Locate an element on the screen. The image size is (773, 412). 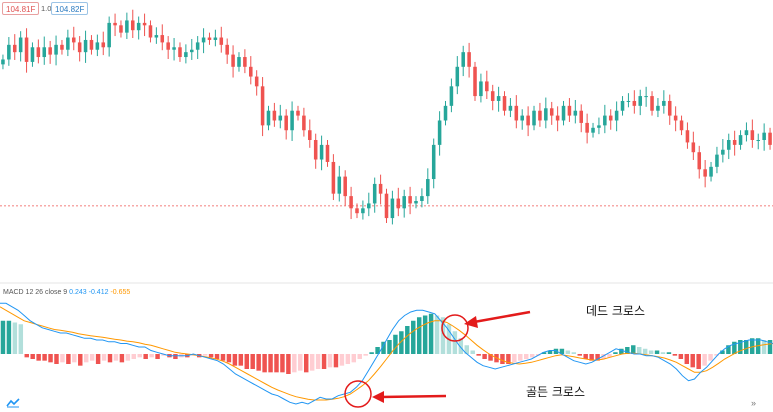
dead-cross-annotation is located at coordinates (486, 326).